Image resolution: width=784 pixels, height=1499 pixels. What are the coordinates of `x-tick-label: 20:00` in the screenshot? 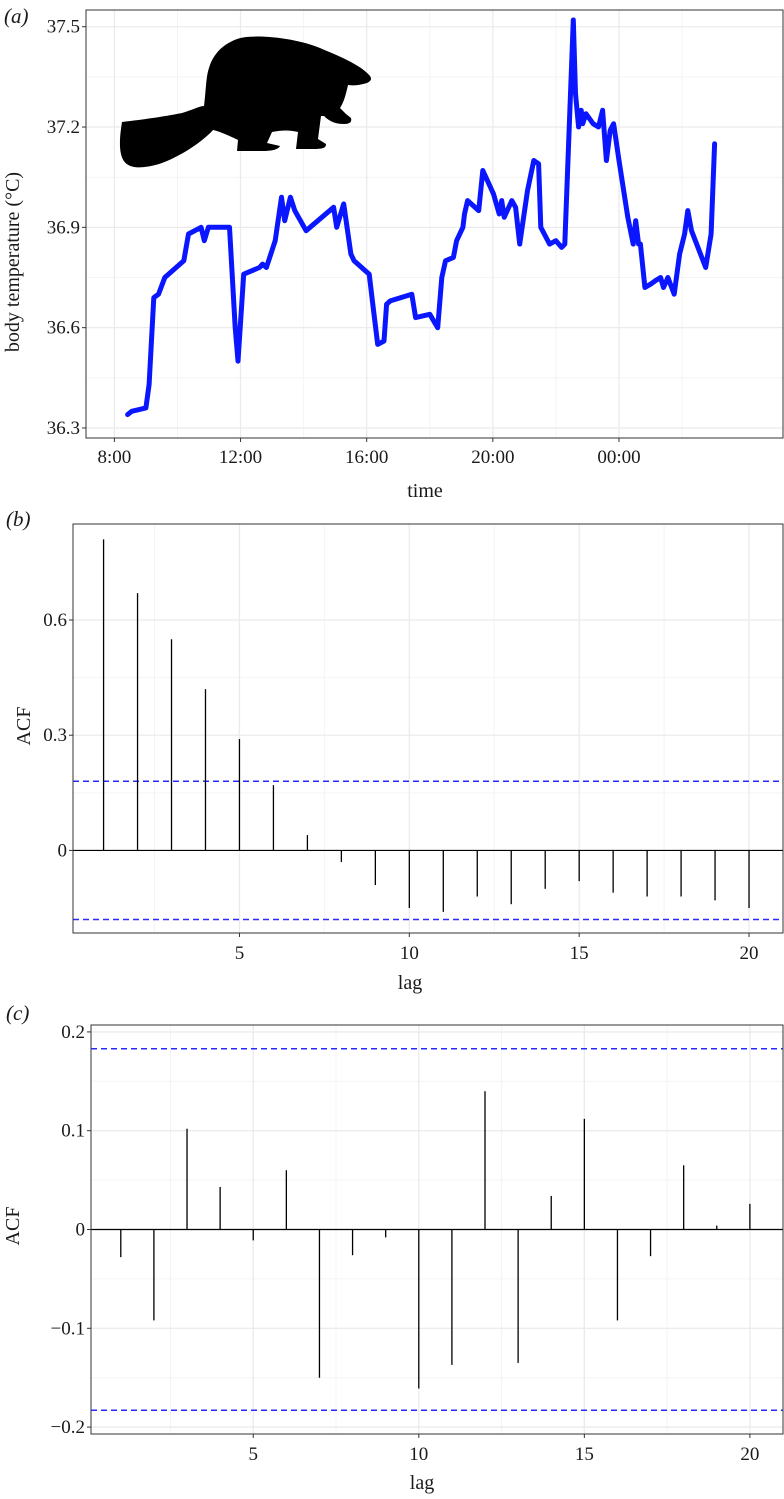 It's located at (492, 457).